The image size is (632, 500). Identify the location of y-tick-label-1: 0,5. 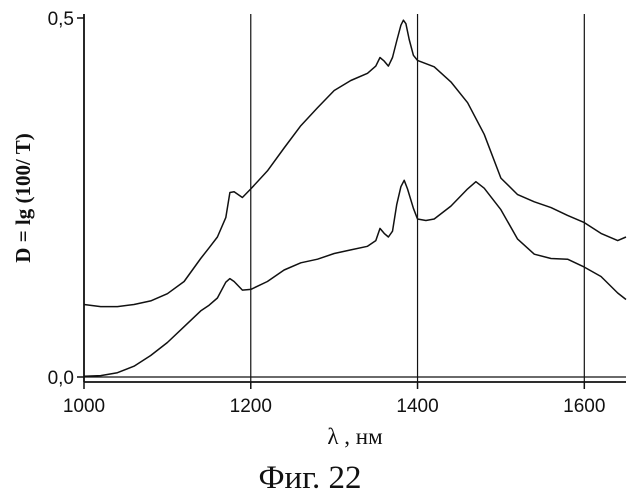
(61, 19).